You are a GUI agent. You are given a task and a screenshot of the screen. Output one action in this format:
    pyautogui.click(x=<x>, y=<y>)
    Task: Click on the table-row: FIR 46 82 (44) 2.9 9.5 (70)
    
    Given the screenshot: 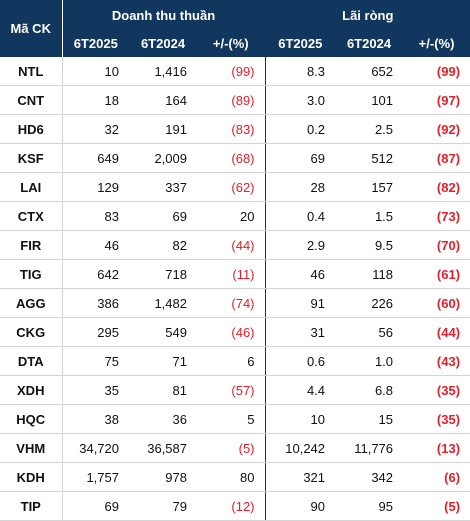 What is the action you would take?
    pyautogui.click(x=235, y=245)
    